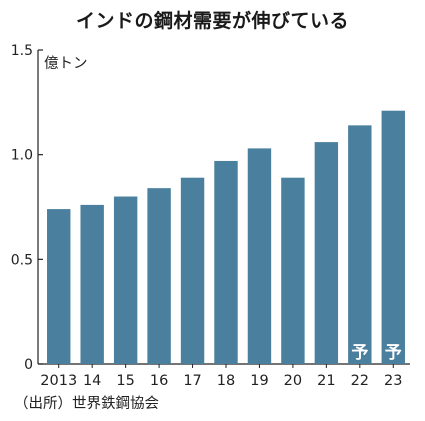 This screenshot has width=425, height=421. I want to click on x-tick-label: 21, so click(326, 381).